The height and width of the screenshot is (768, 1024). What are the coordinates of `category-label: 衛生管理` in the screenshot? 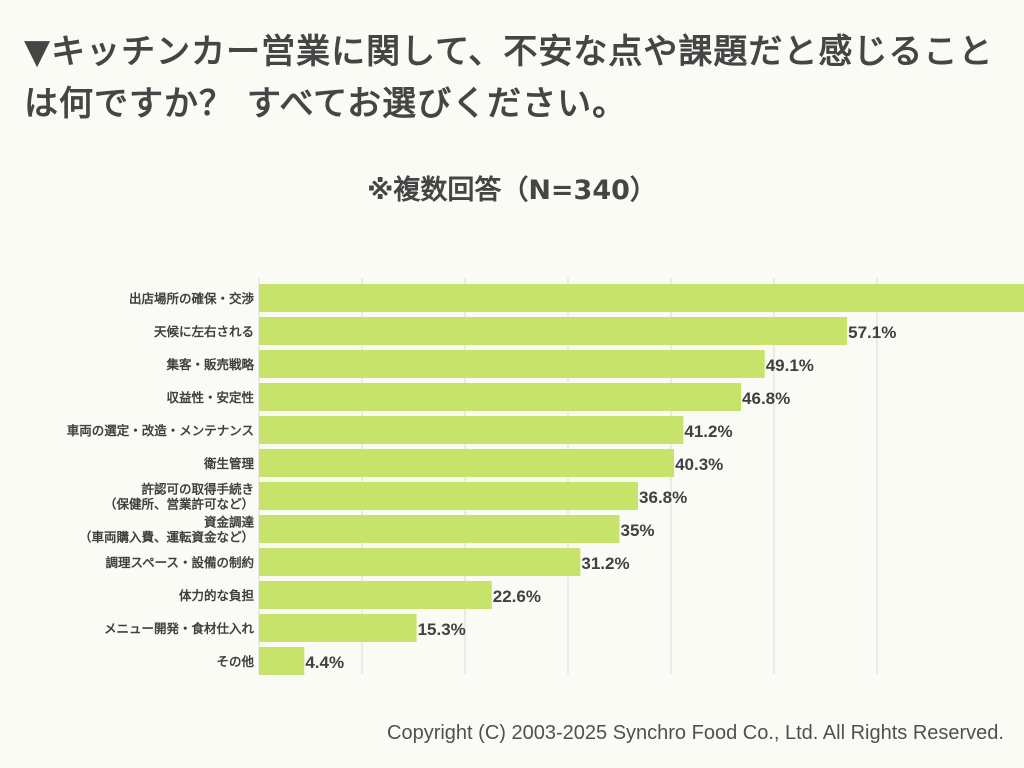 It's located at (229, 463).